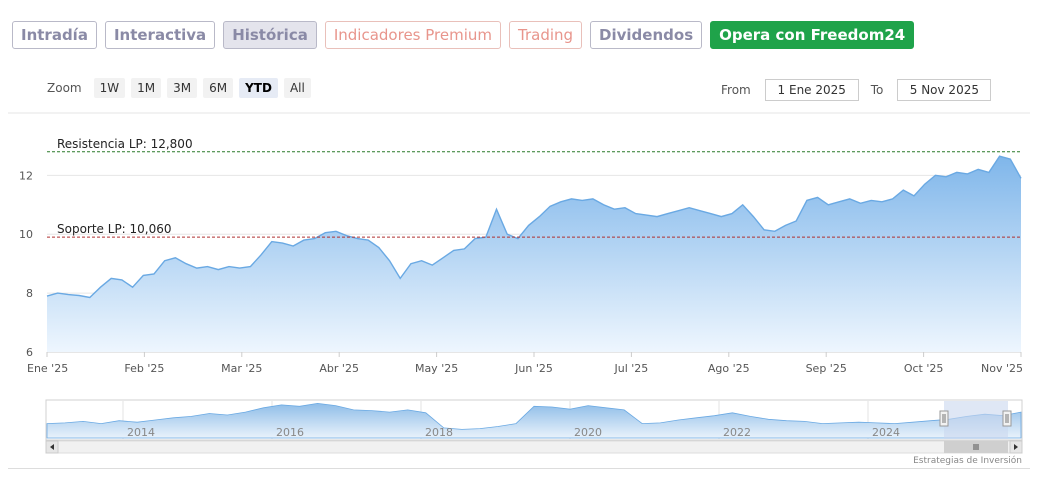  What do you see at coordinates (114, 229) in the screenshot?
I see `annotation-label: Soporte LP: 10,060` at bounding box center [114, 229].